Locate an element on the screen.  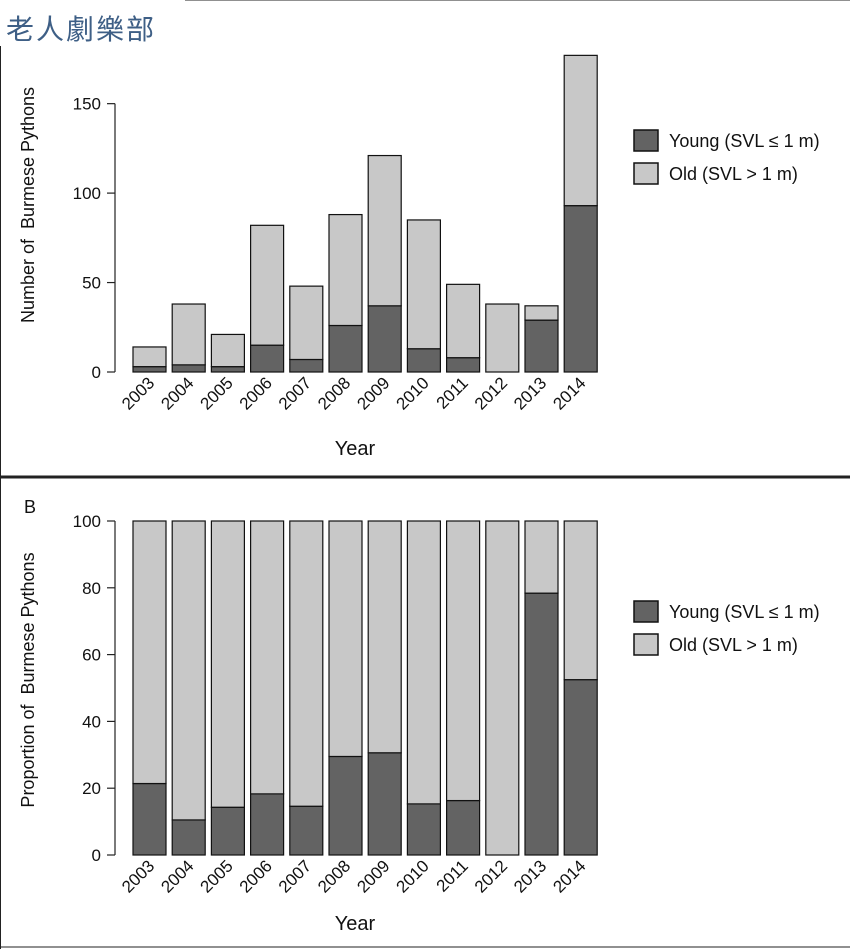
y-axis-label: Proportion of Burmese Pythons is located at coordinates (28, 679).